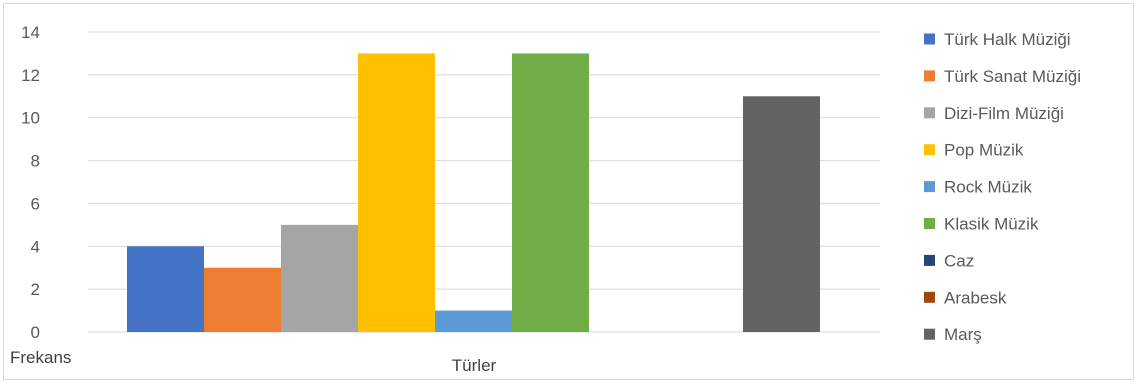 The width and height of the screenshot is (1139, 385). Describe the element at coordinates (963, 334) in the screenshot. I see `legend-label: Marş` at that location.